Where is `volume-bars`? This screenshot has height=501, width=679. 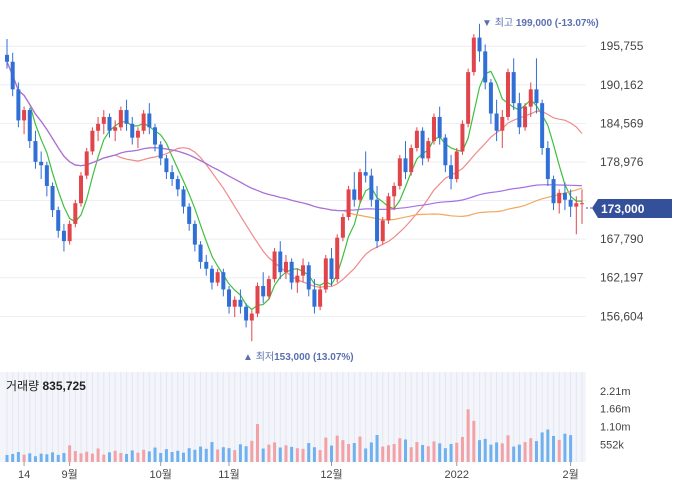
volume-bars is located at coordinates (289, 436).